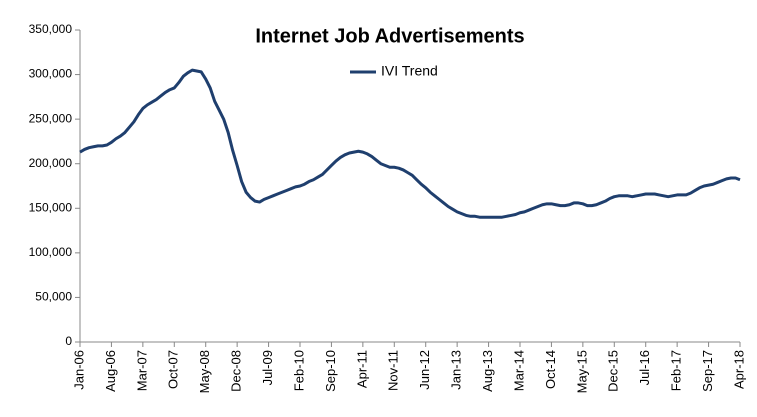 The width and height of the screenshot is (757, 417). Describe the element at coordinates (518, 370) in the screenshot. I see `x-tick-label: Mar-14` at that location.